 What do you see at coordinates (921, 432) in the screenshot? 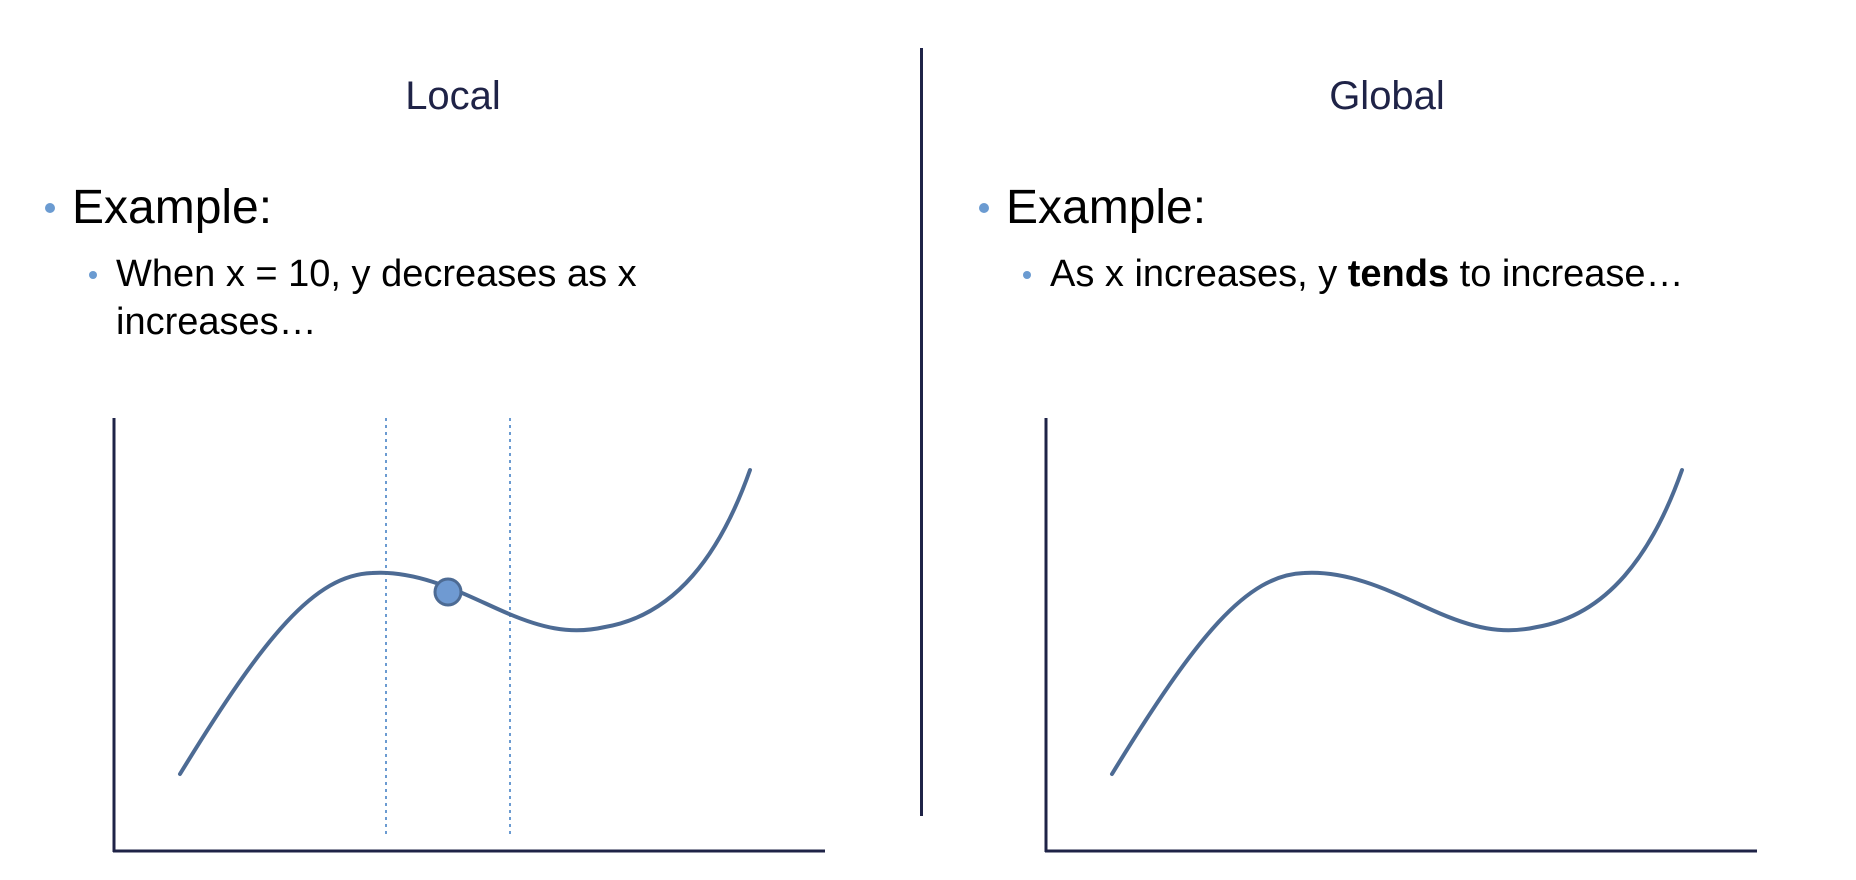
I see `panel-divider` at bounding box center [921, 432].